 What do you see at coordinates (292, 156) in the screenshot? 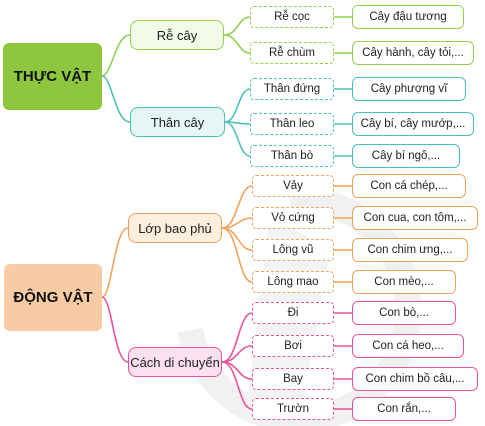
I see `leaf-creeping-stem: Thân bò` at bounding box center [292, 156].